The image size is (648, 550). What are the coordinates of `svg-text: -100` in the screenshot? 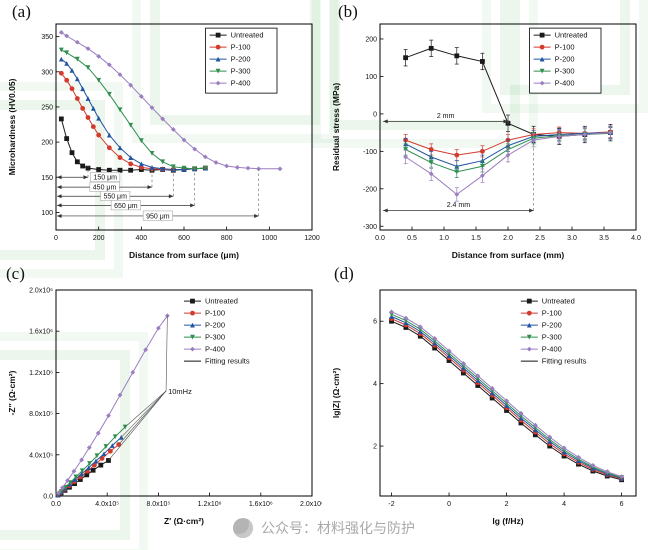 It's located at (370, 152).